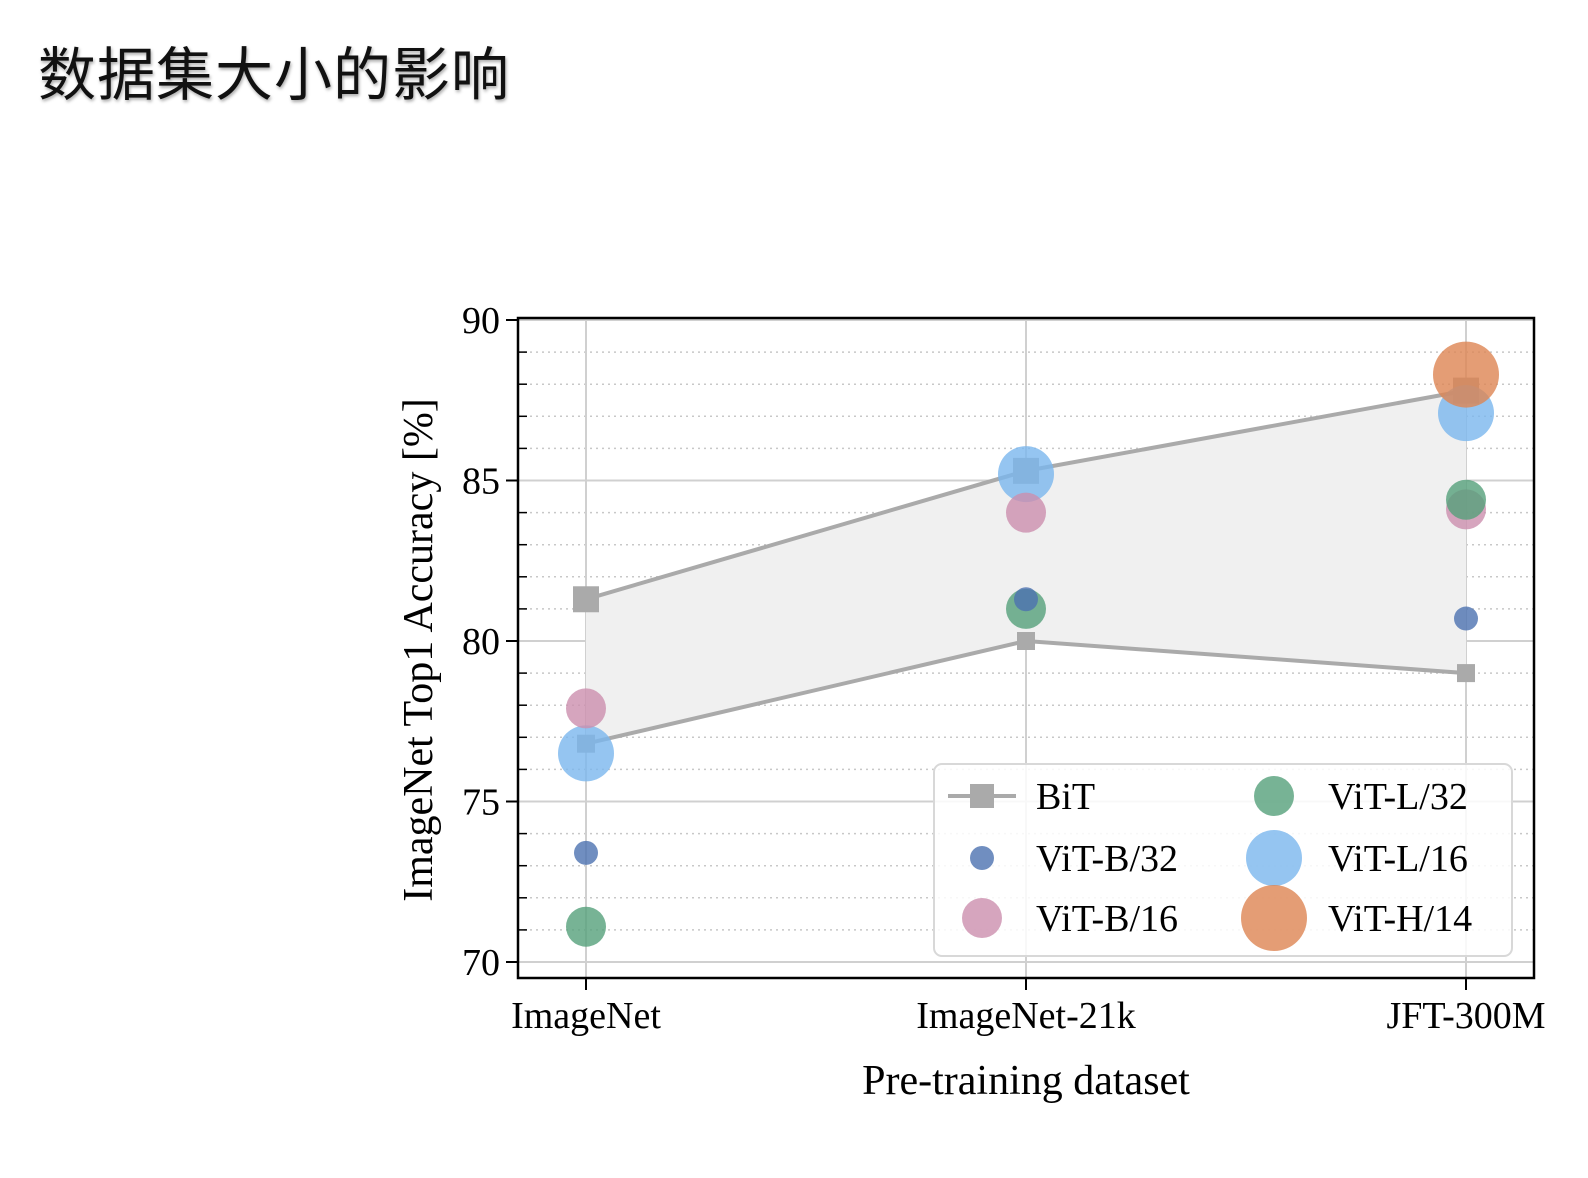  Describe the element at coordinates (1400, 919) in the screenshot. I see `legend-label-vit-h-14: ViT-H/14` at that location.